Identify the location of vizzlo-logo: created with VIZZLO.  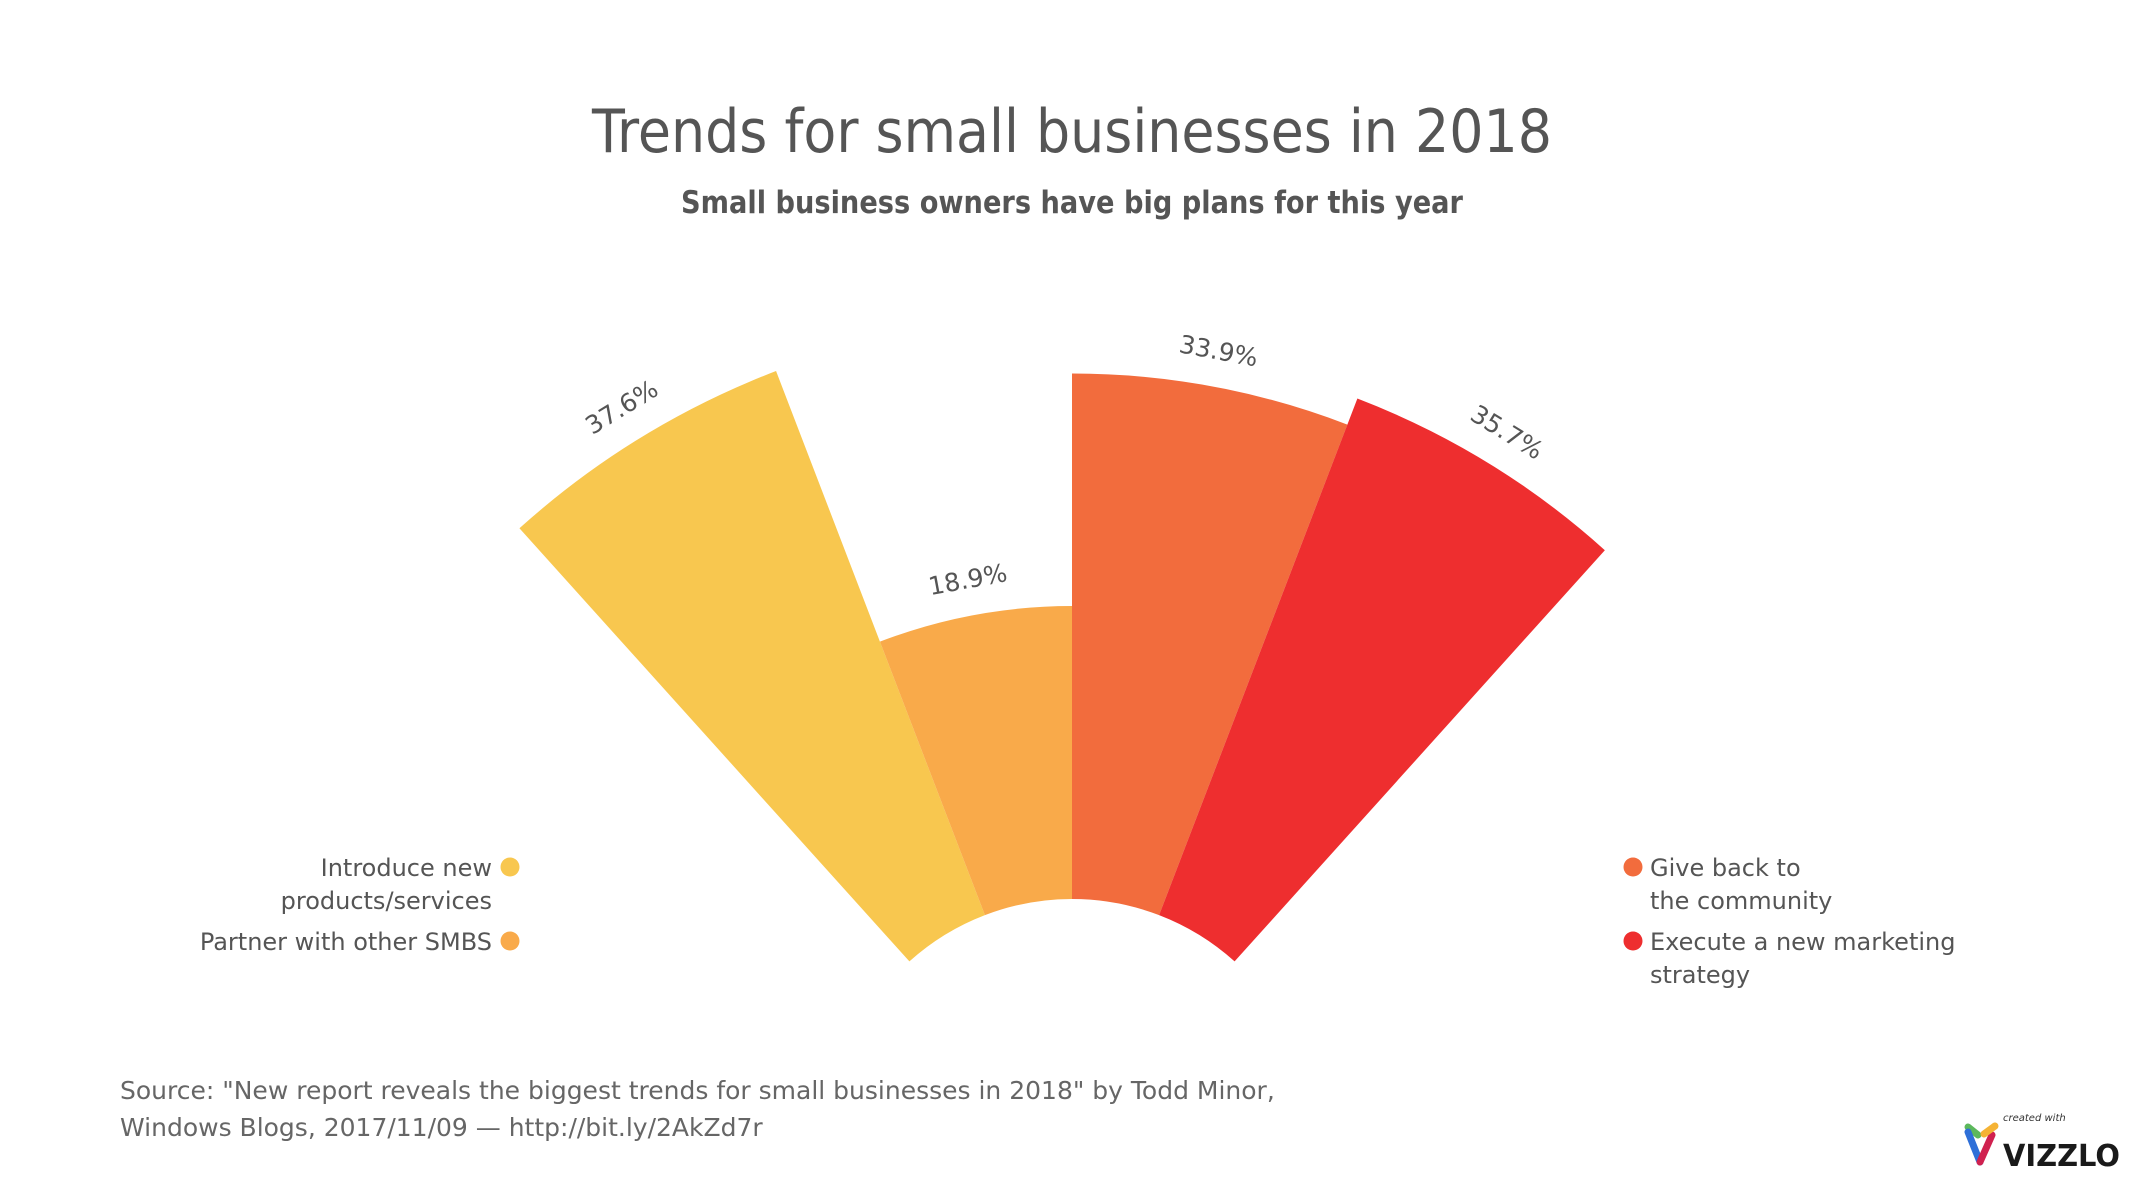
(2042, 1143).